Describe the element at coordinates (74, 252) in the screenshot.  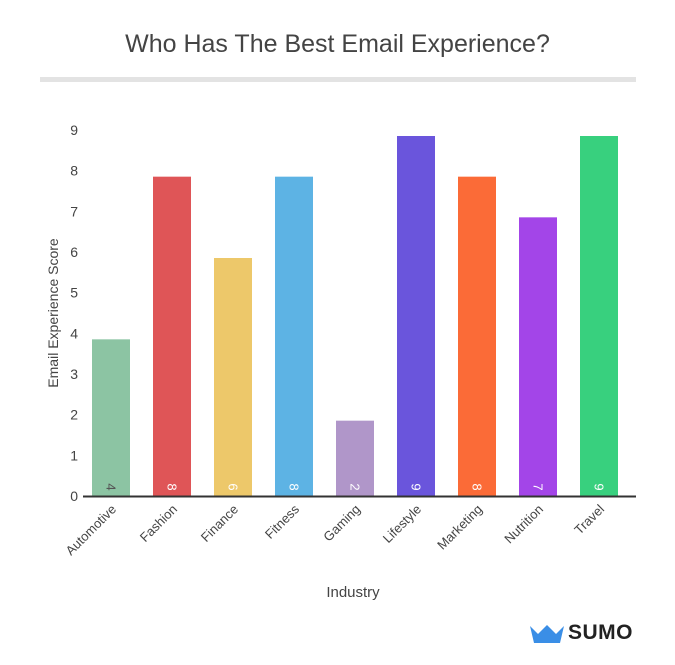
I see `y-tick-label: 6` at that location.